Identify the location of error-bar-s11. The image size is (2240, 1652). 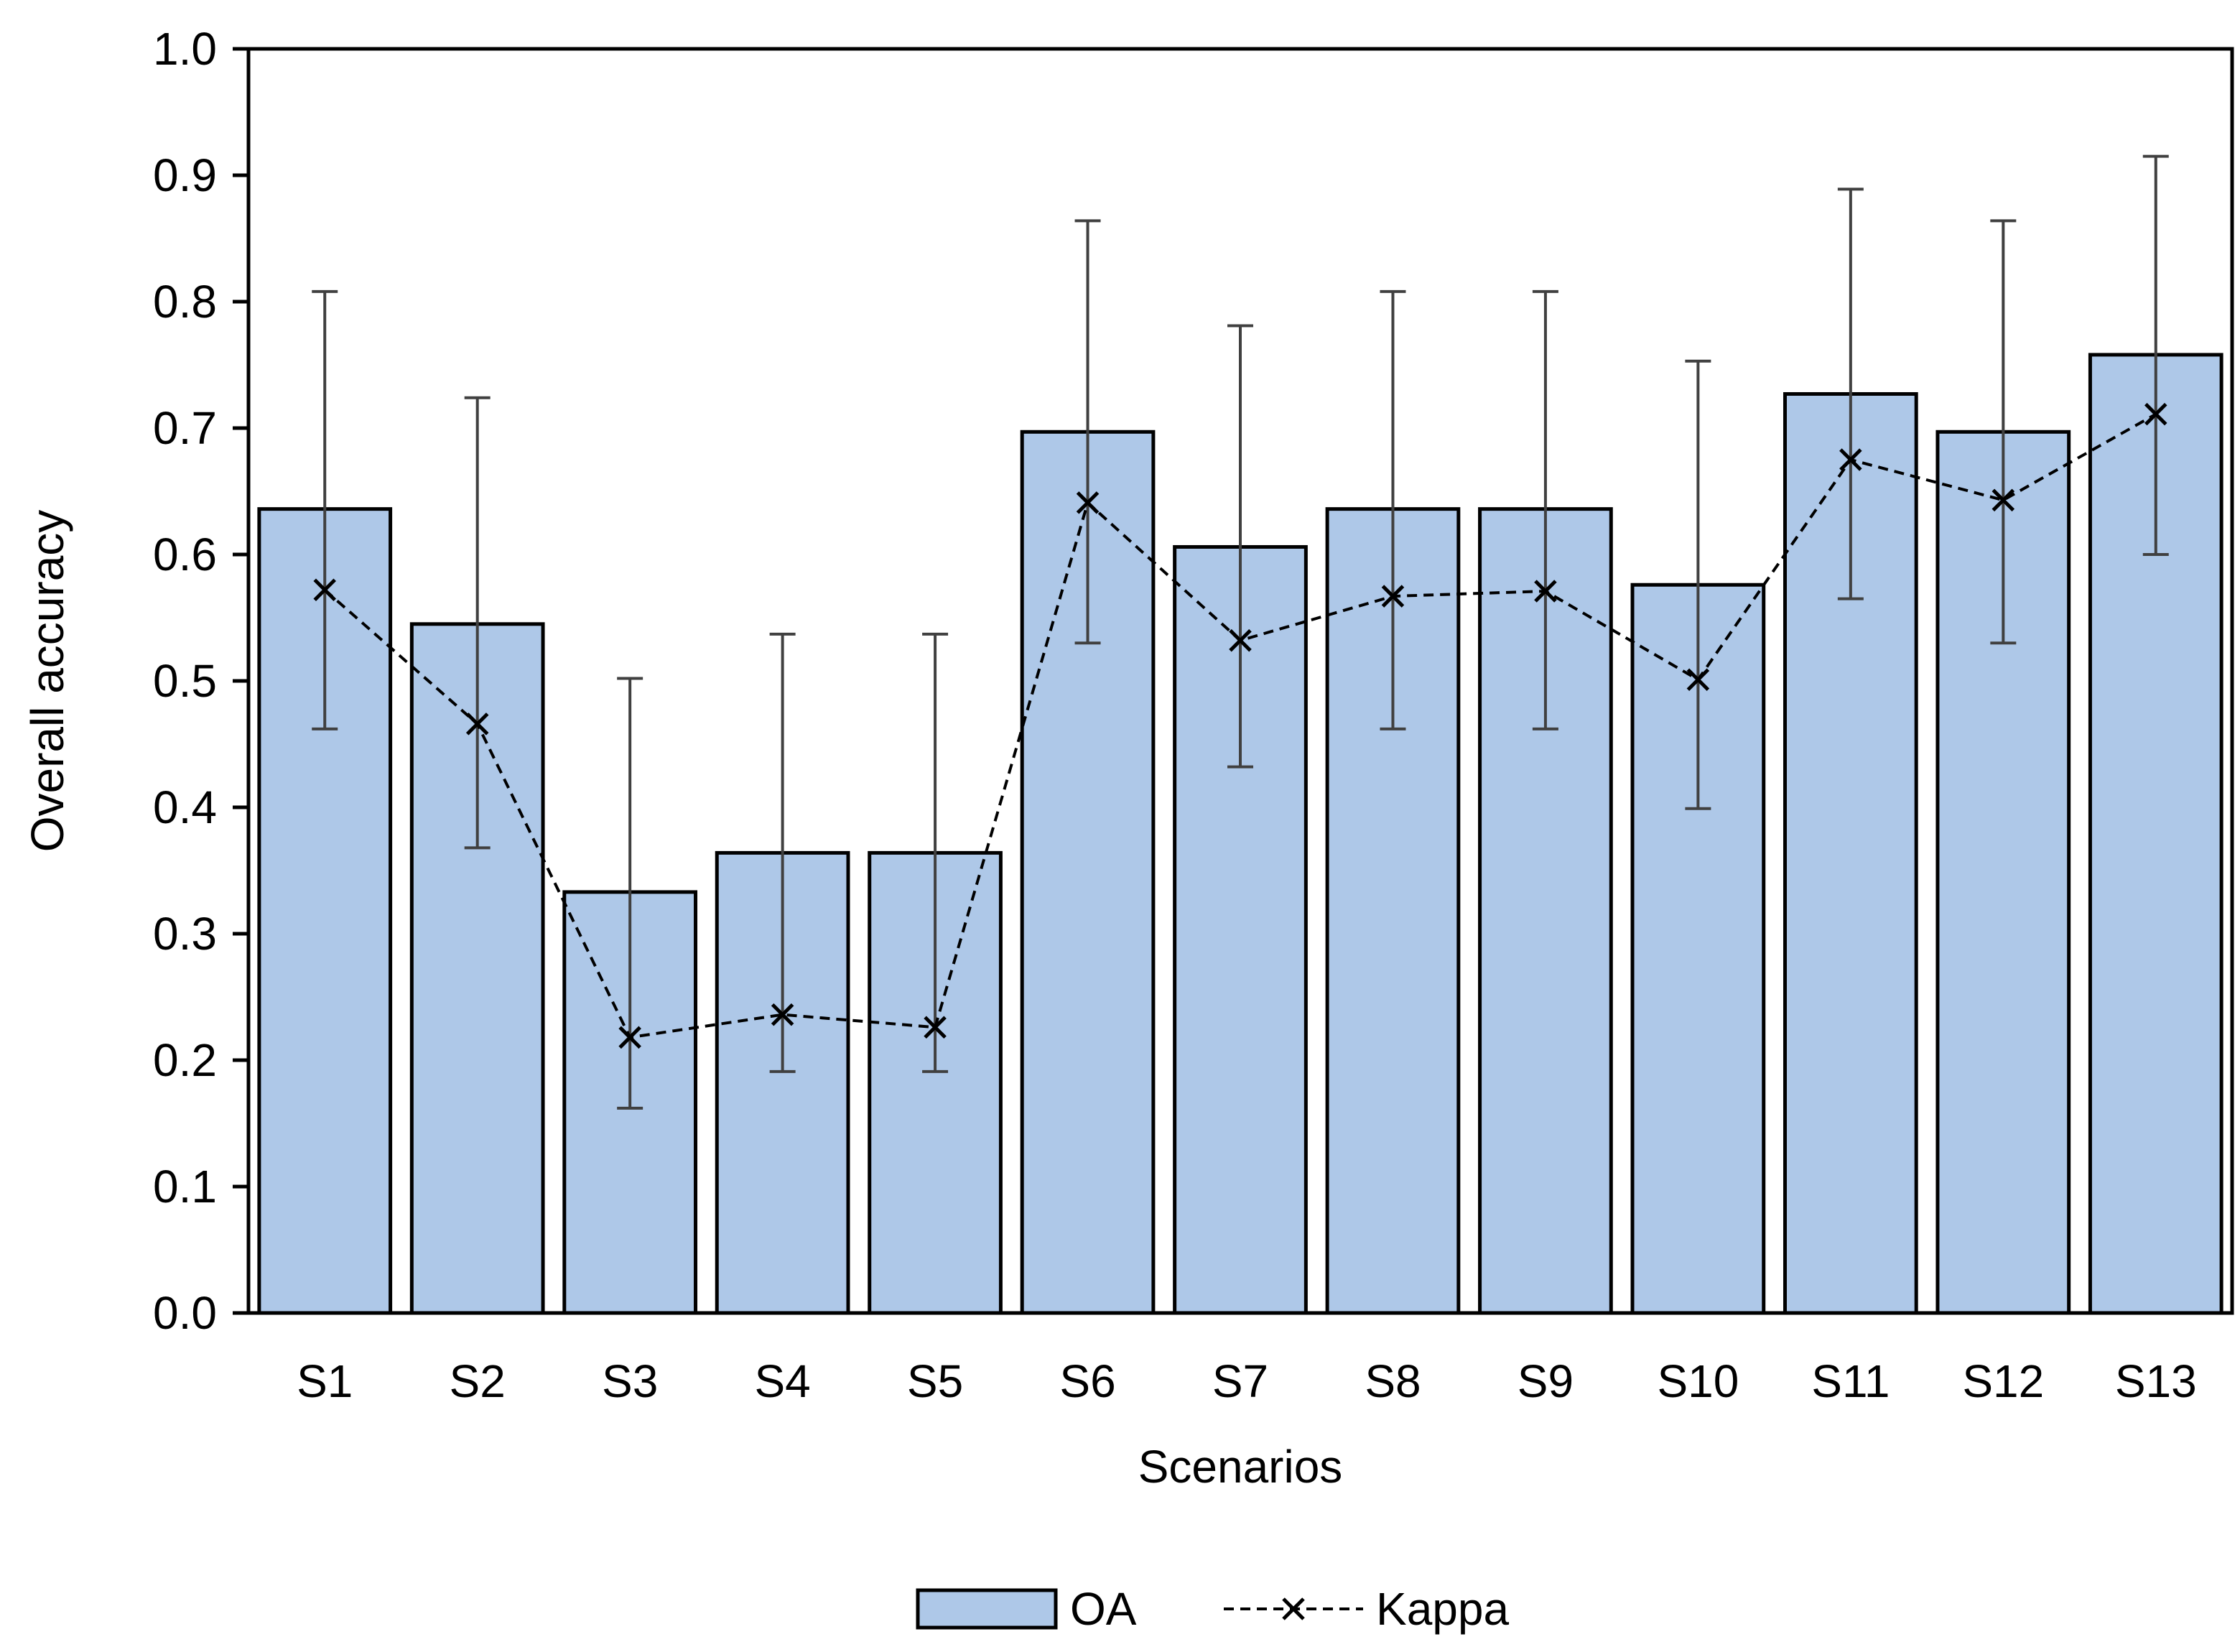
(1850, 394).